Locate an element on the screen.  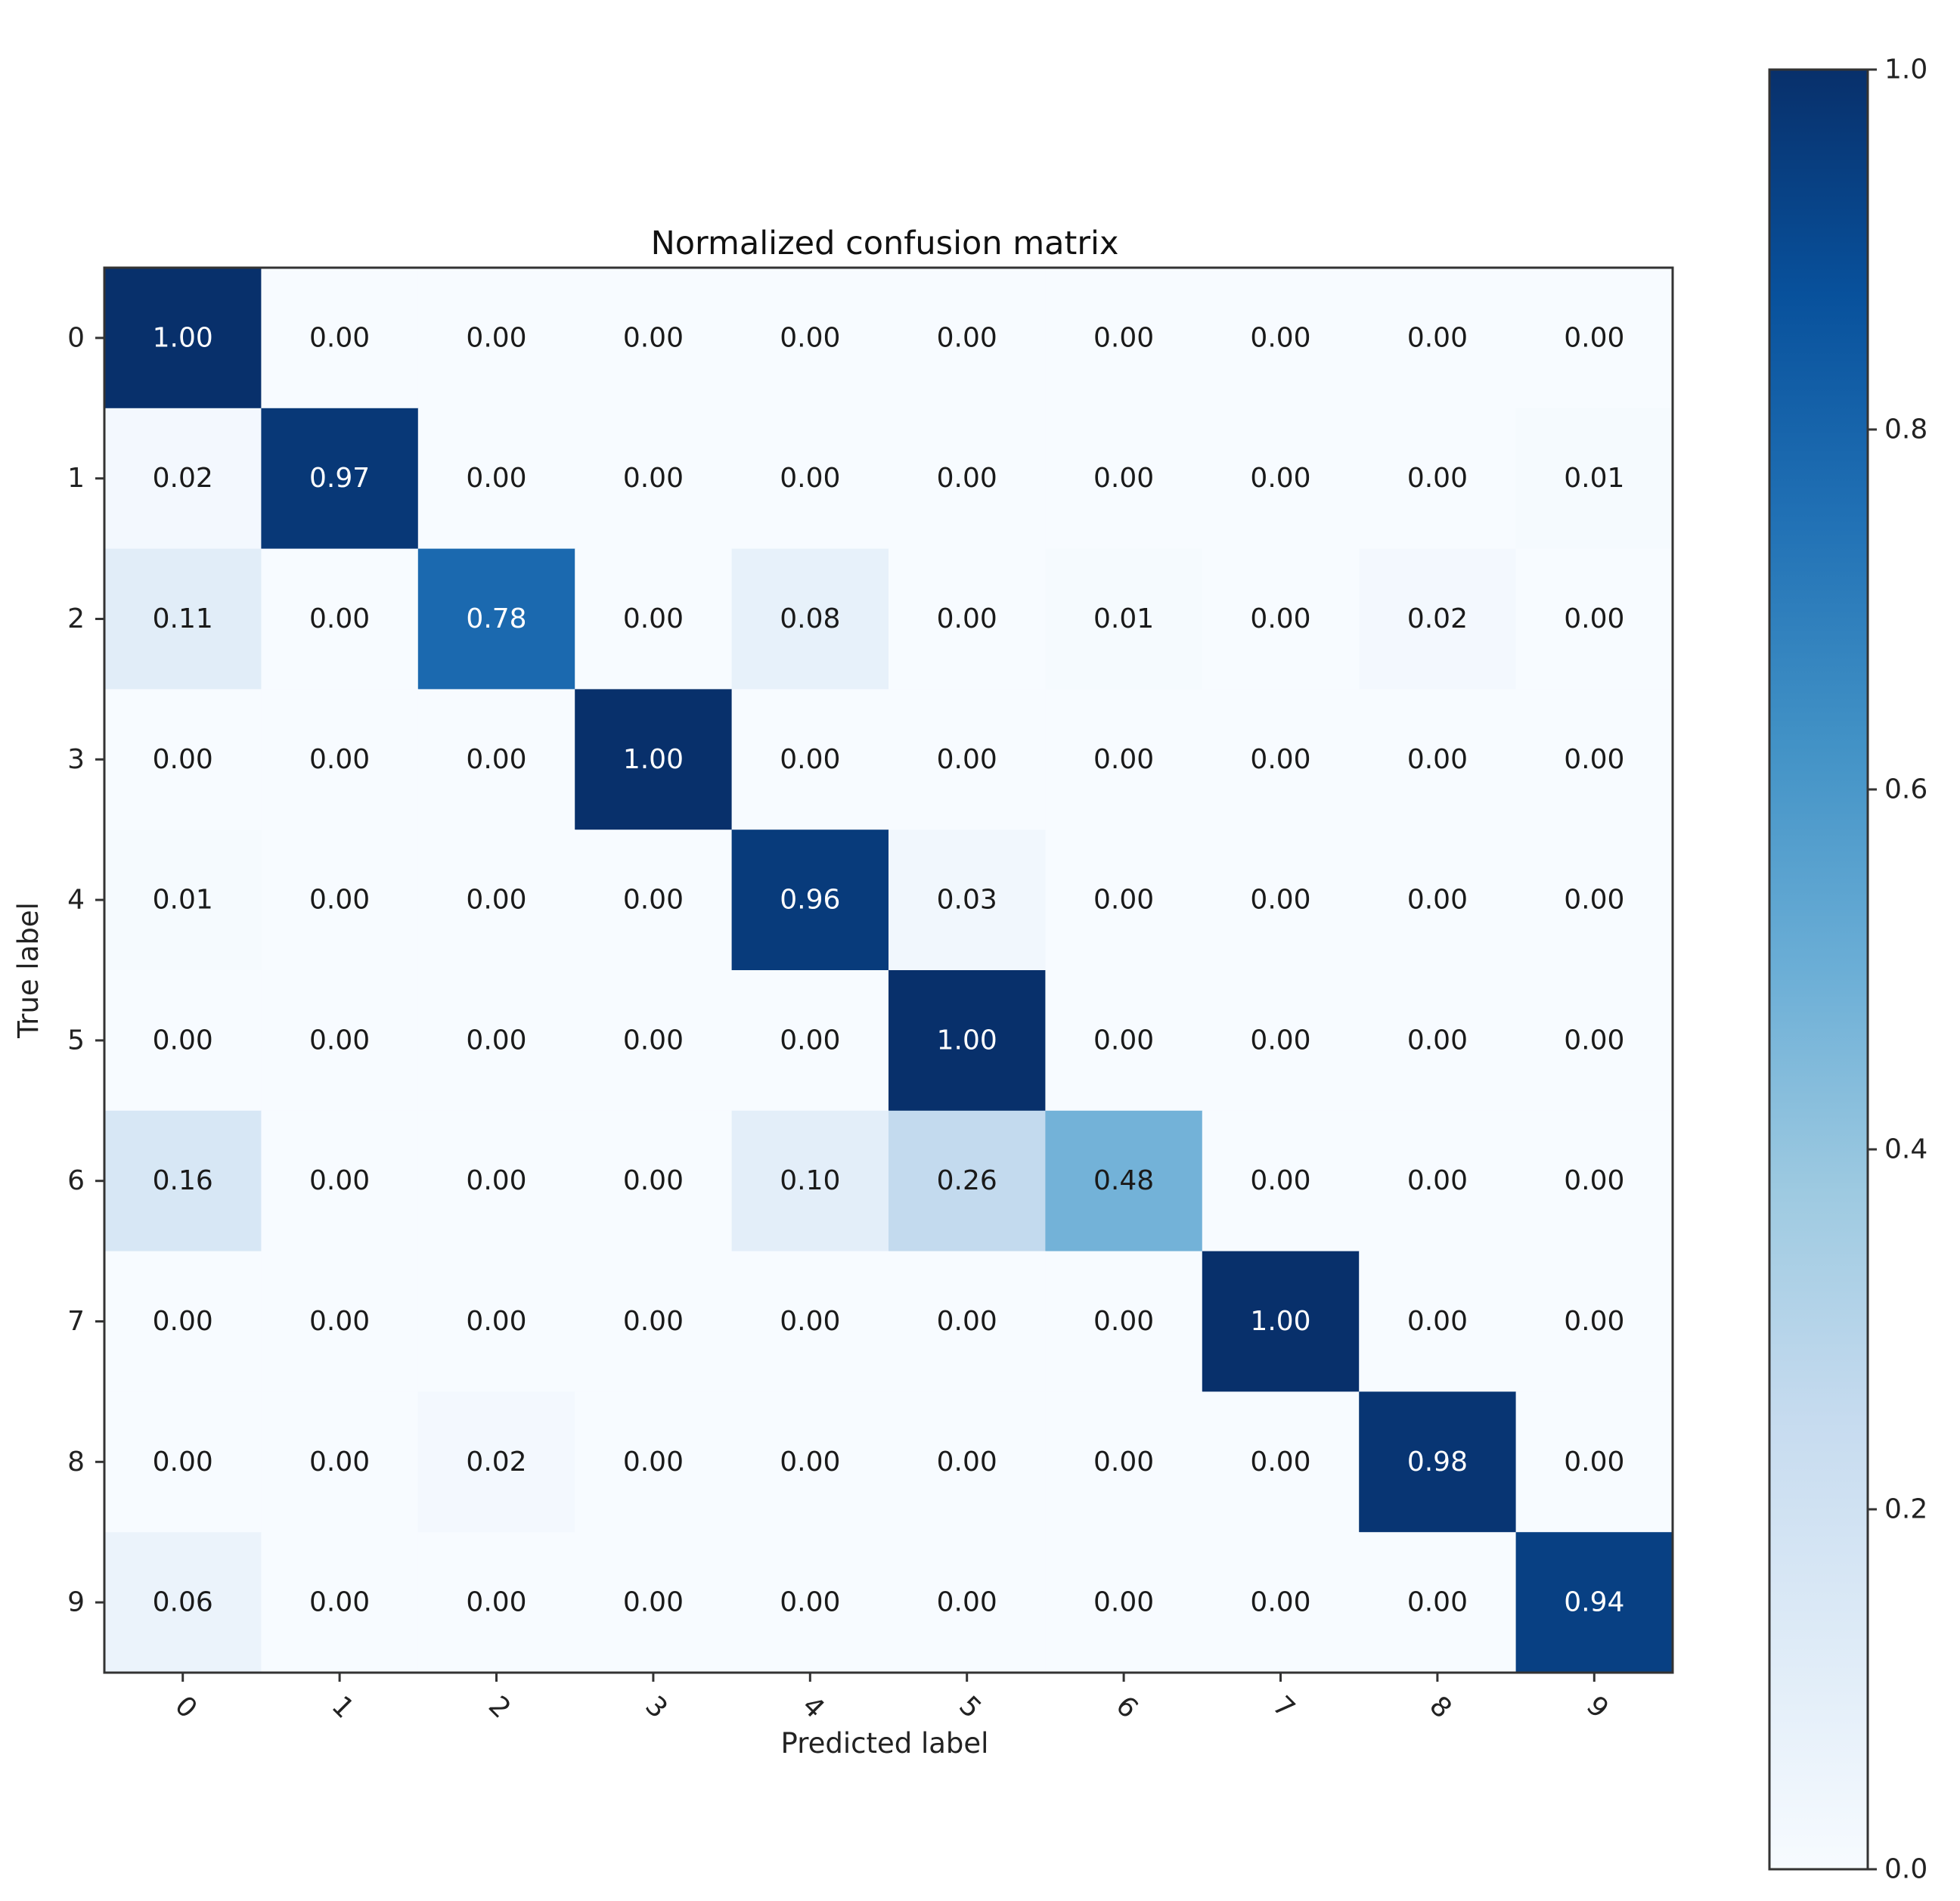
cell-value-r2-c9: 0.00 is located at coordinates (1594, 618).